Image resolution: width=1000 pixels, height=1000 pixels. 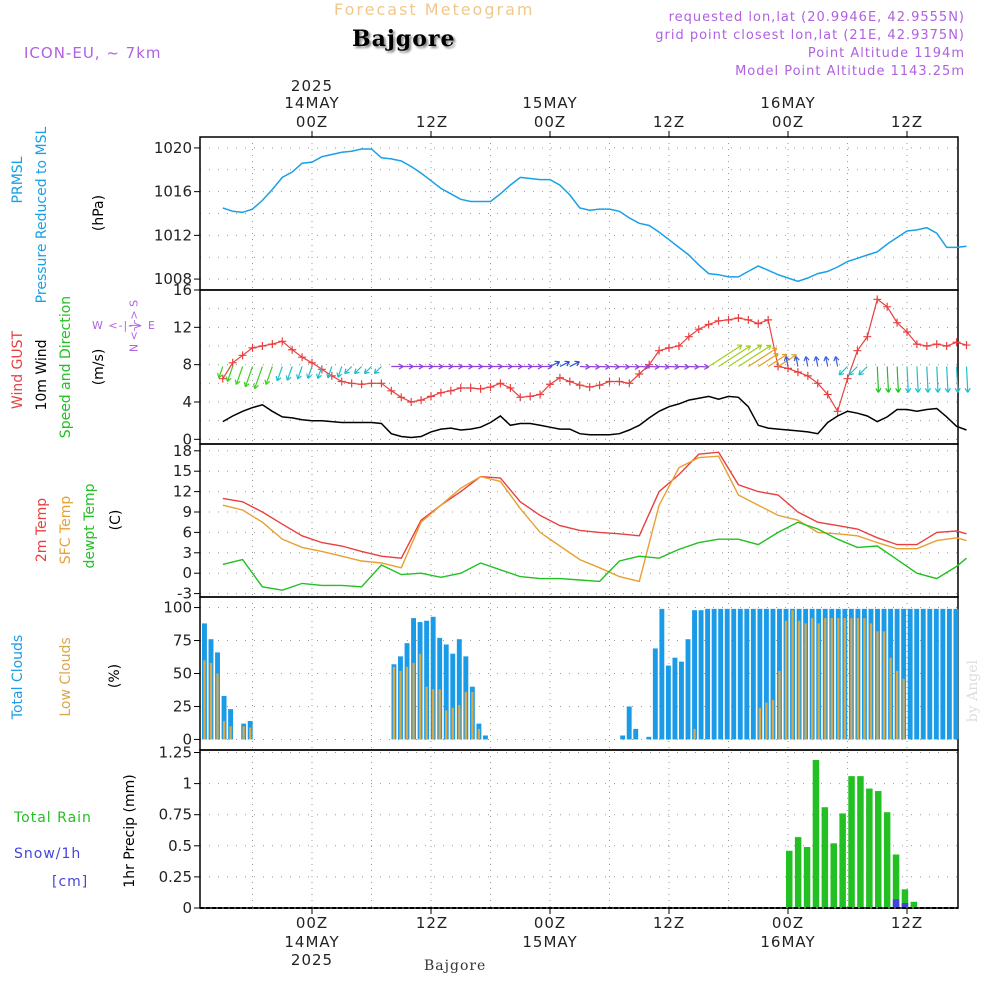 What do you see at coordinates (312, 960) in the screenshot?
I see `bottom-year: 2025` at bounding box center [312, 960].